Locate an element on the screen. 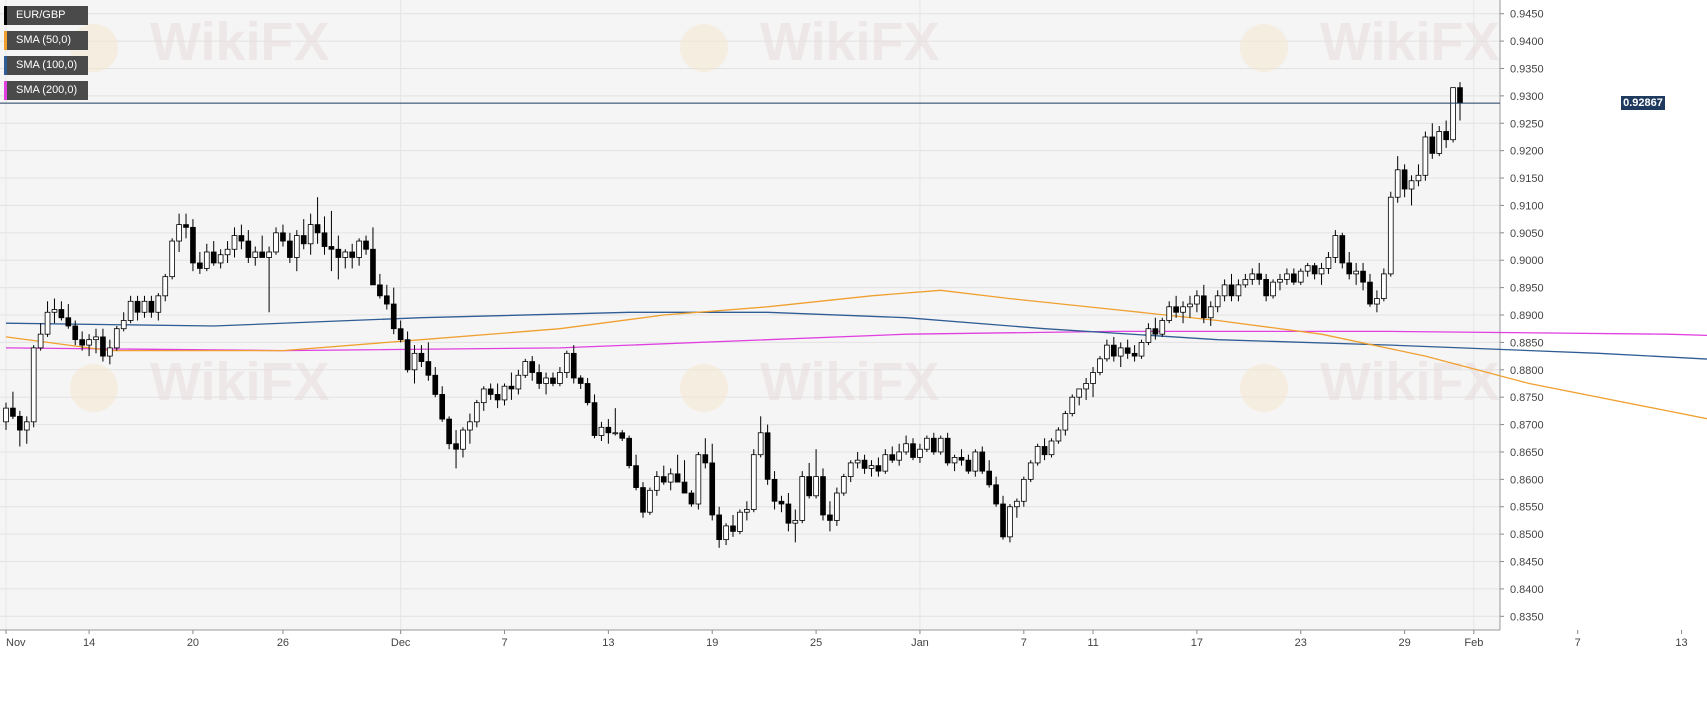 This screenshot has width=1707, height=712. x-tick-label: 20 is located at coordinates (193, 643).